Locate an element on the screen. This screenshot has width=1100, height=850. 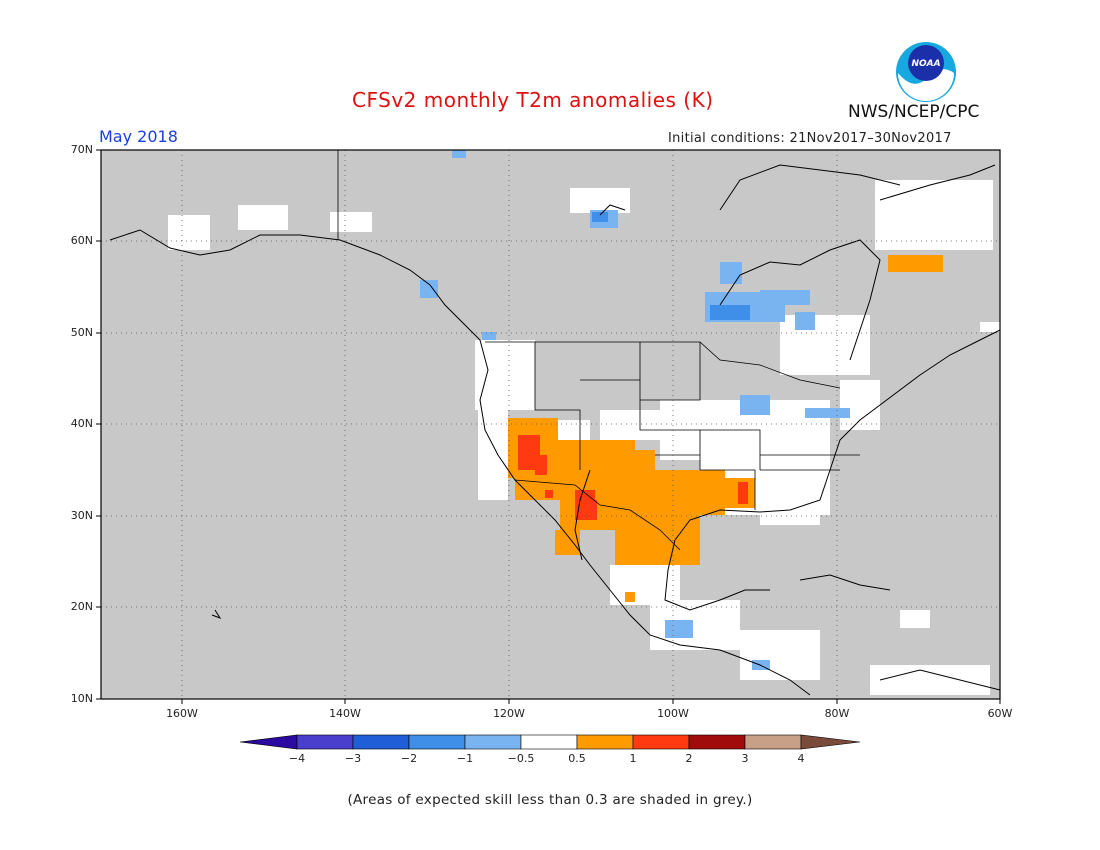
colorbar-label: 3 is located at coordinates (745, 758).